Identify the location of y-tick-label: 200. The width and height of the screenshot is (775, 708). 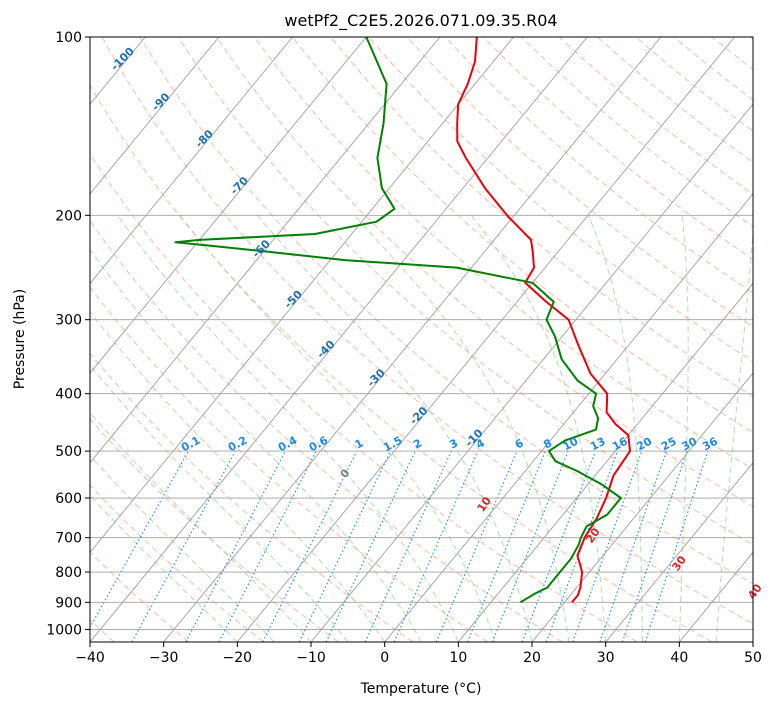
(68, 216).